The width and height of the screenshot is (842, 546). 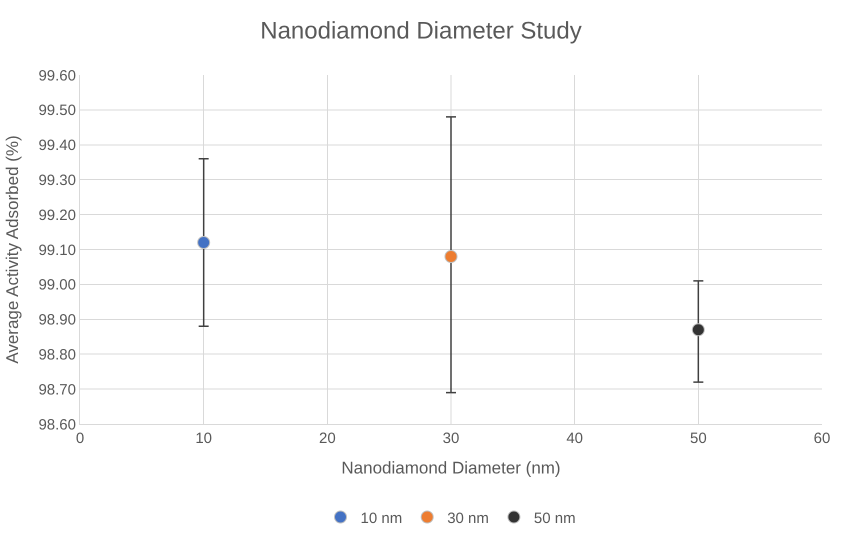 What do you see at coordinates (698, 438) in the screenshot?
I see `x-tick-label: 50` at bounding box center [698, 438].